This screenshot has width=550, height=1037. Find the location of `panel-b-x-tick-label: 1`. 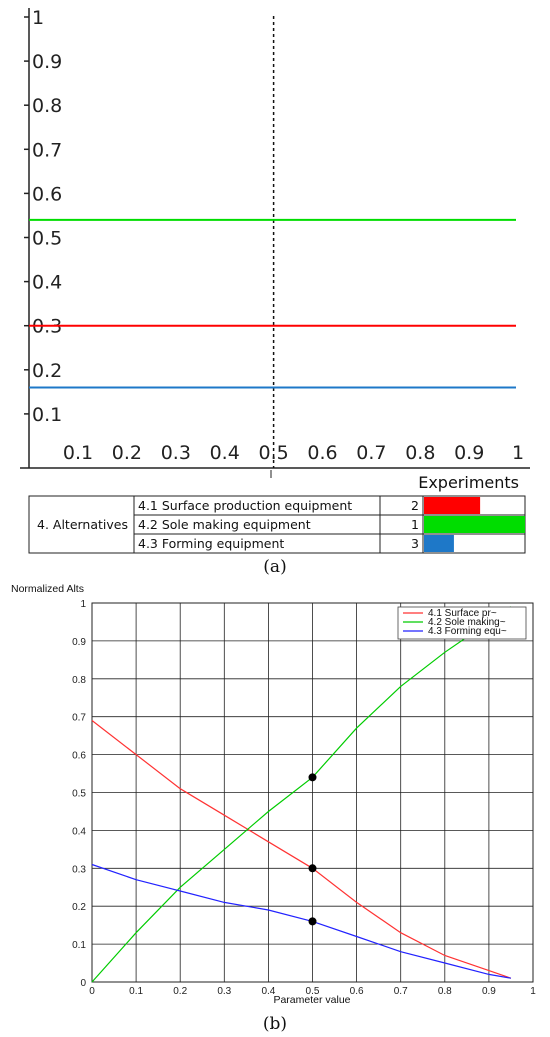

panel-b-x-tick-label: 1 is located at coordinates (533, 991).